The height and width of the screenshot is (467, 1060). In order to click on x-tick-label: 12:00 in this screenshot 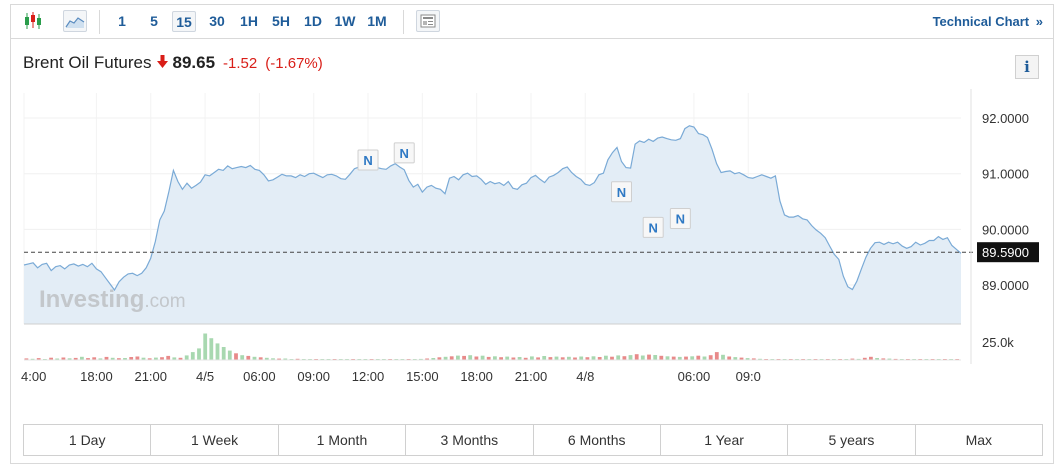, I will do `click(368, 376)`.